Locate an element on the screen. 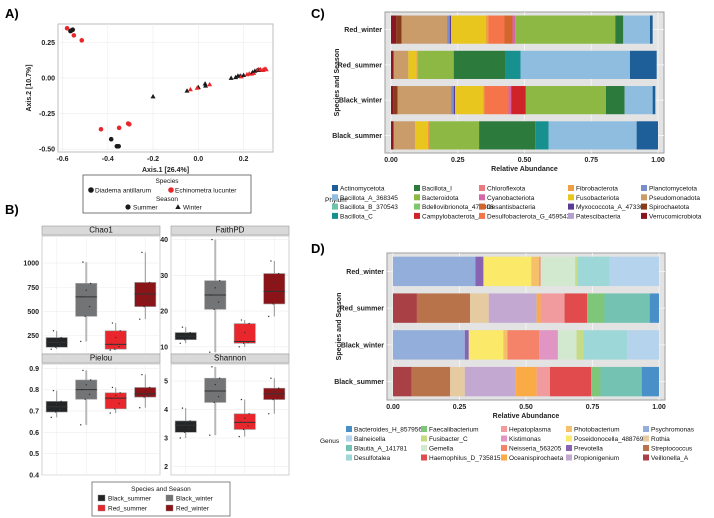 The width and height of the screenshot is (714, 518). data-point-summer is located at coordinates (119, 128).